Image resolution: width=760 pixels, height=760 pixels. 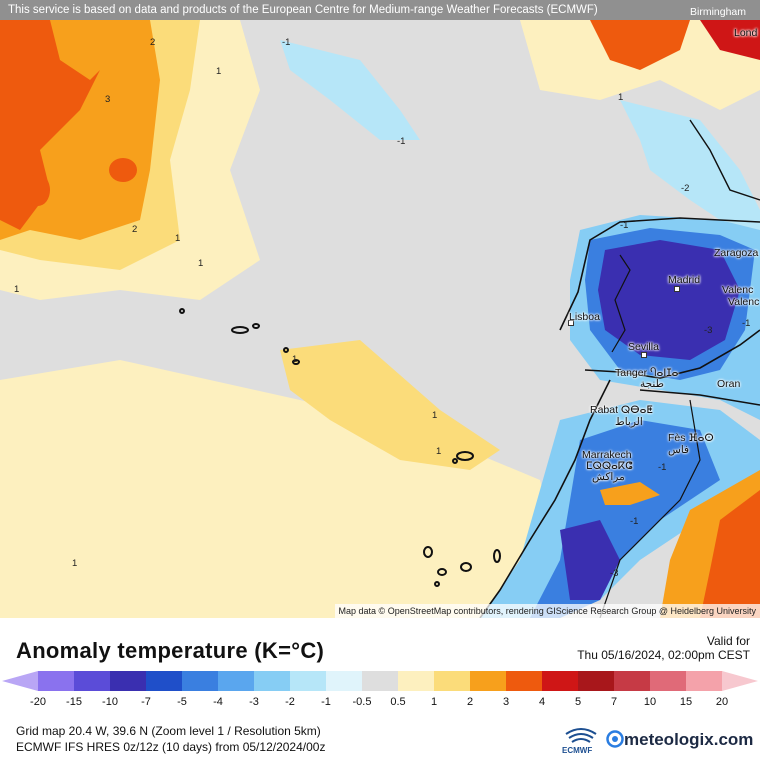 I want to click on color-scale-bar, so click(x=380, y=681).